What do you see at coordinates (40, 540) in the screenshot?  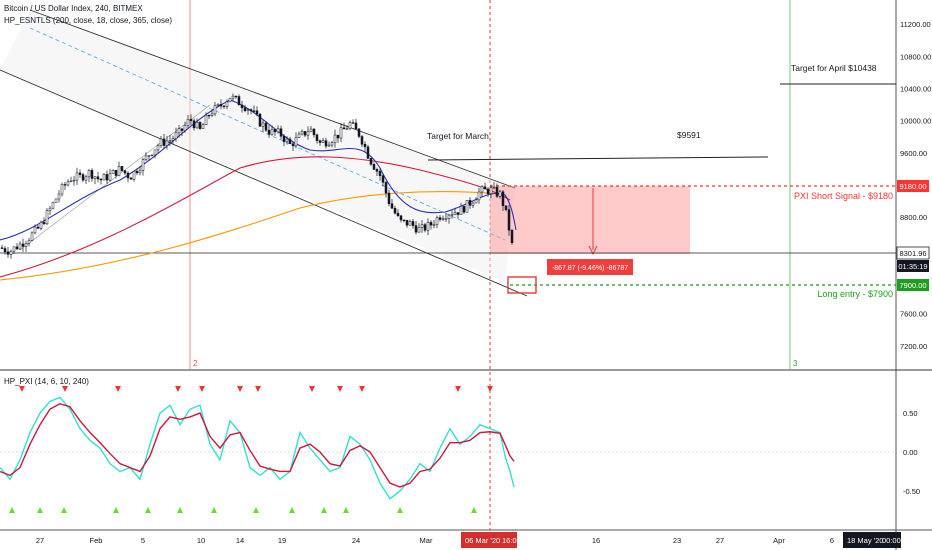 I see `time-tick-label: 27` at bounding box center [40, 540].